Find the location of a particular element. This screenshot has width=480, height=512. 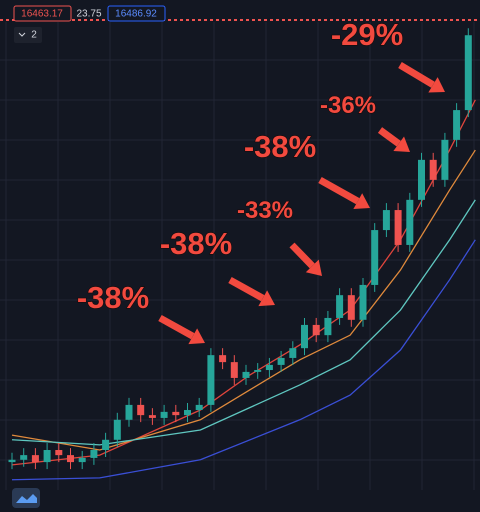

drawdown-label: -36% is located at coordinates (348, 105).